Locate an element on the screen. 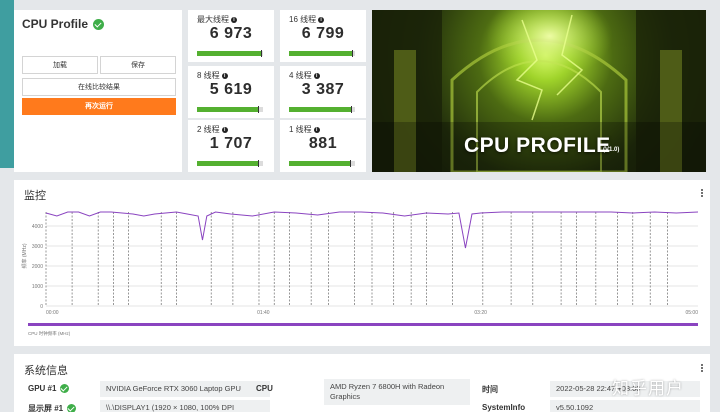 Image resolution: width=720 pixels, height=412 pixels. score-value: 3 387 is located at coordinates (323, 89).